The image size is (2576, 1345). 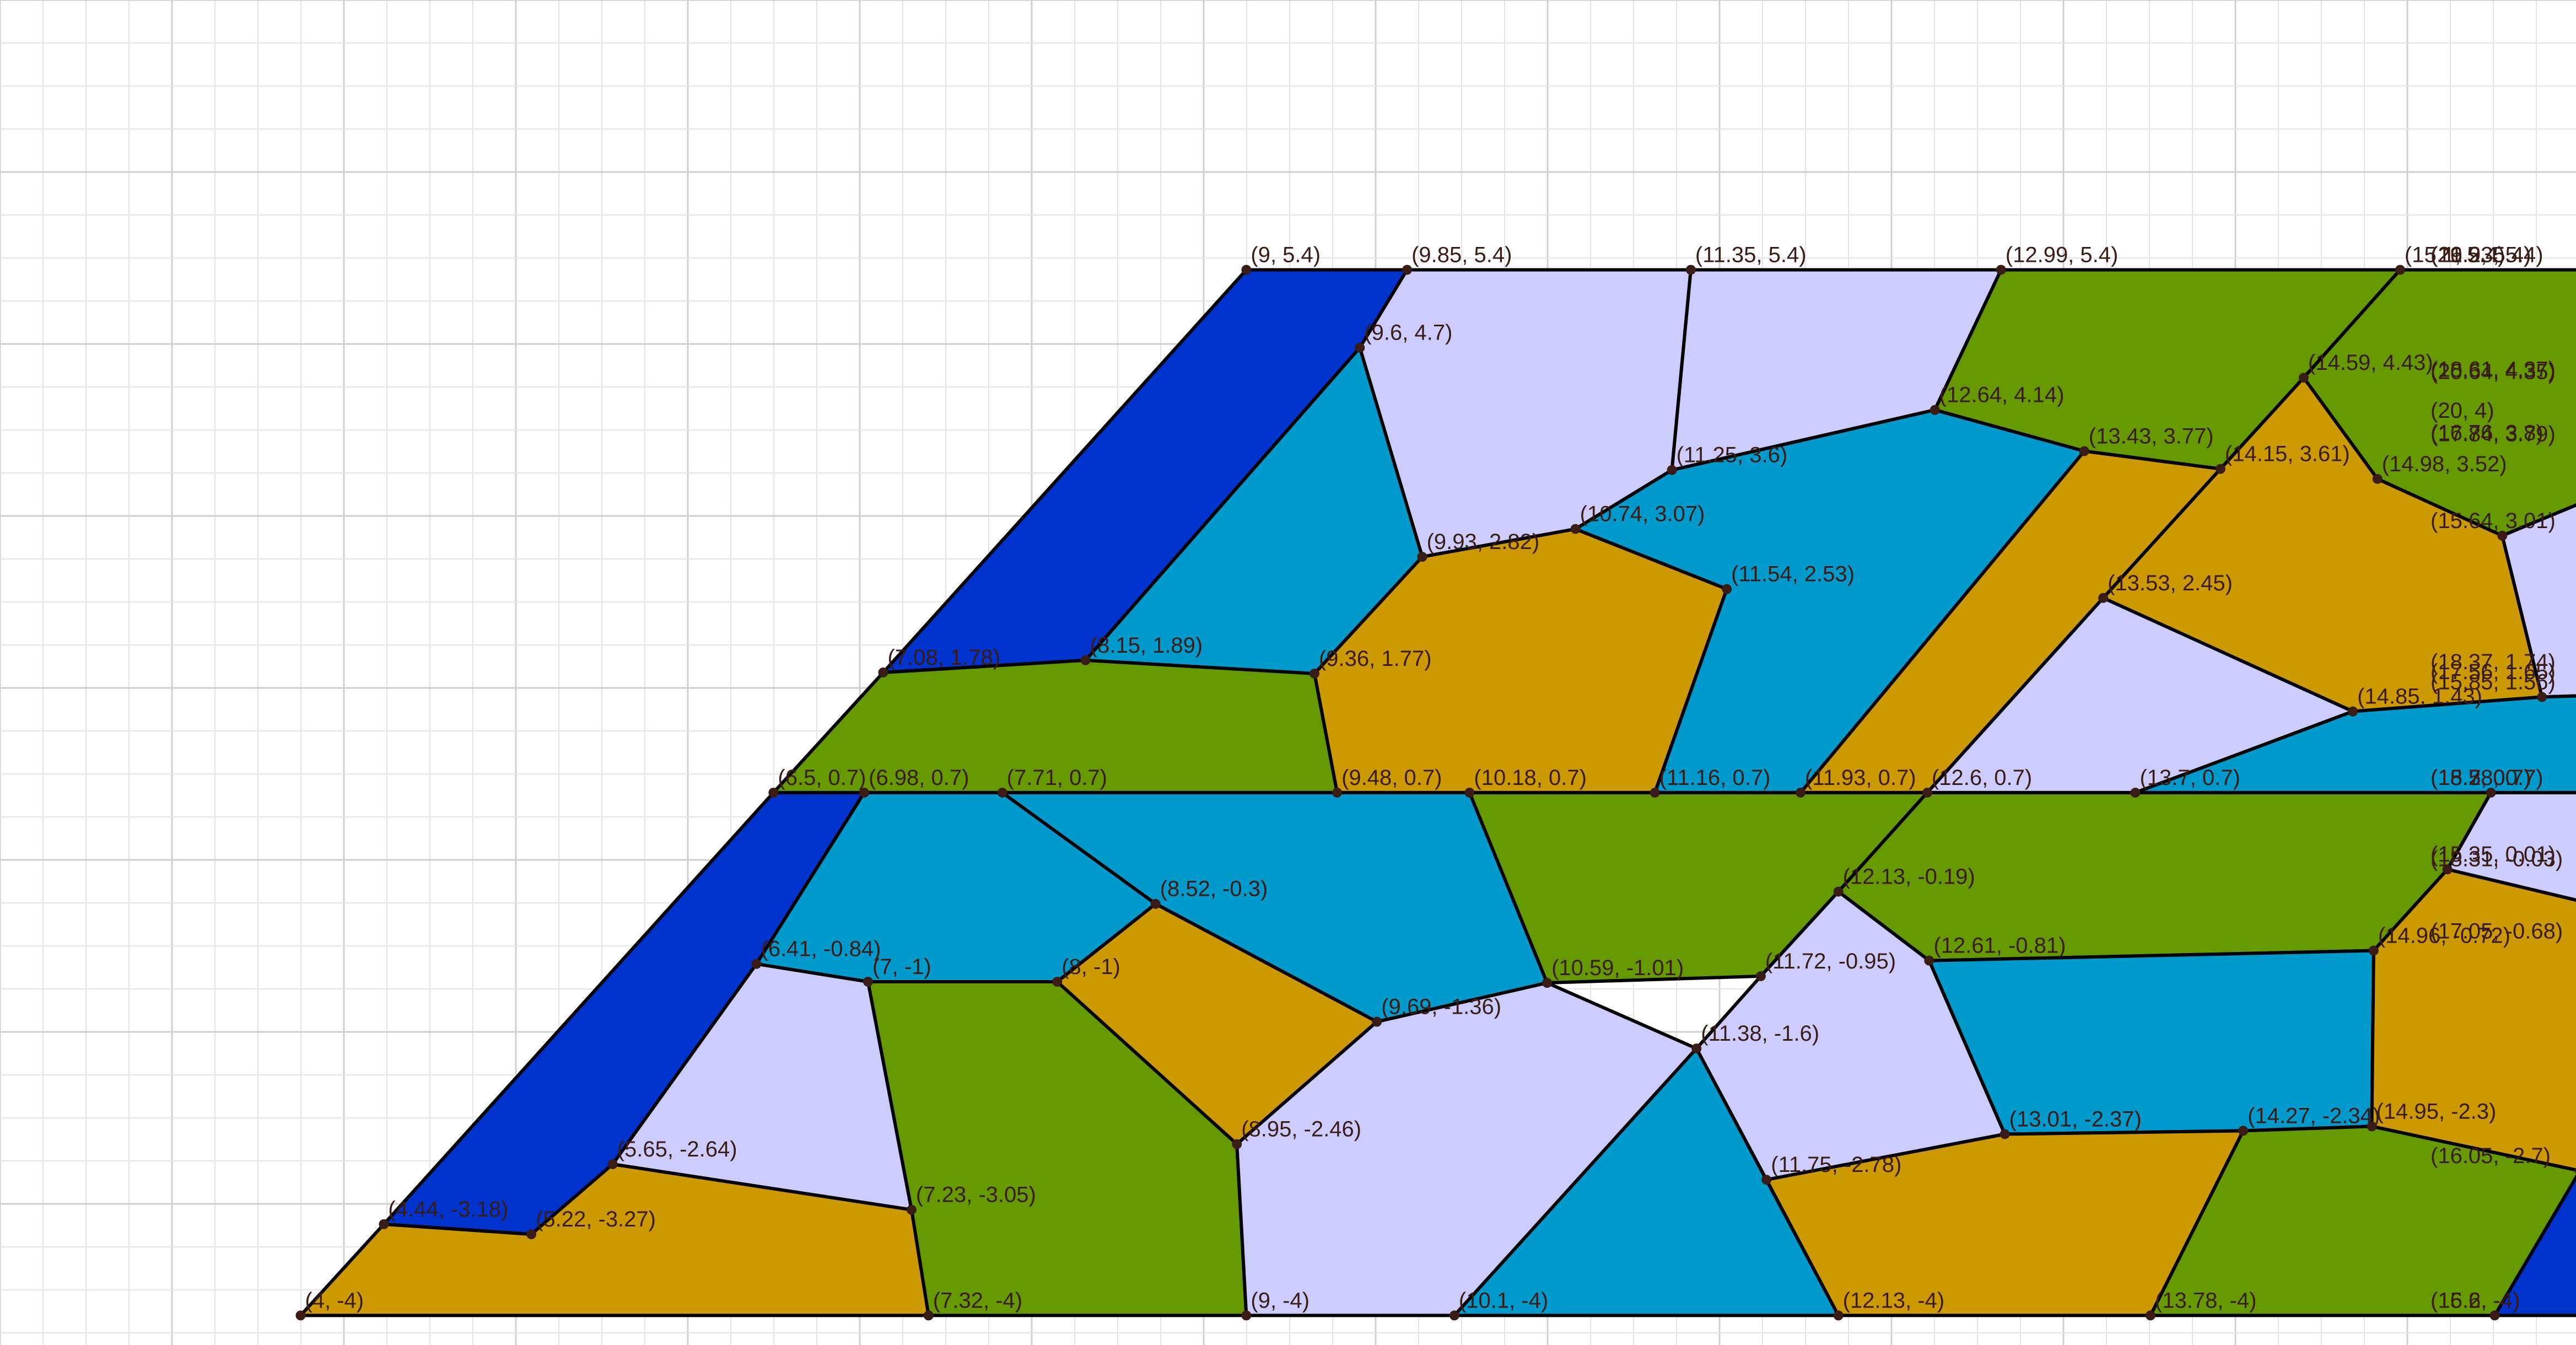 I want to click on region-gold, so click(x=2473, y=1020).